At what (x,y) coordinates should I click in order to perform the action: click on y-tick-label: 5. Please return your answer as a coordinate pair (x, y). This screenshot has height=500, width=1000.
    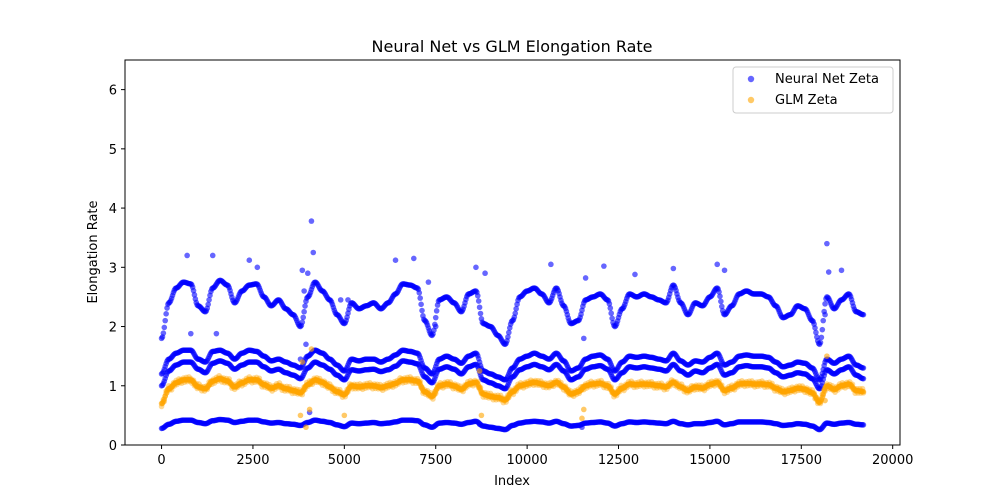
    Looking at the image, I should click on (113, 150).